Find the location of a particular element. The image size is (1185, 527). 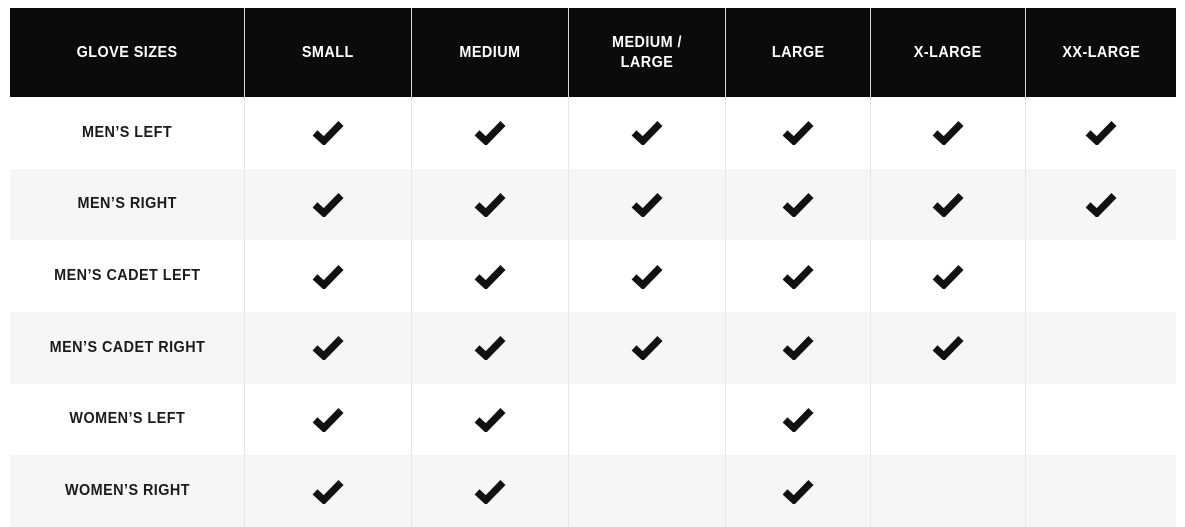

row-label: WOMEN’S RIGHT is located at coordinates (127, 491).